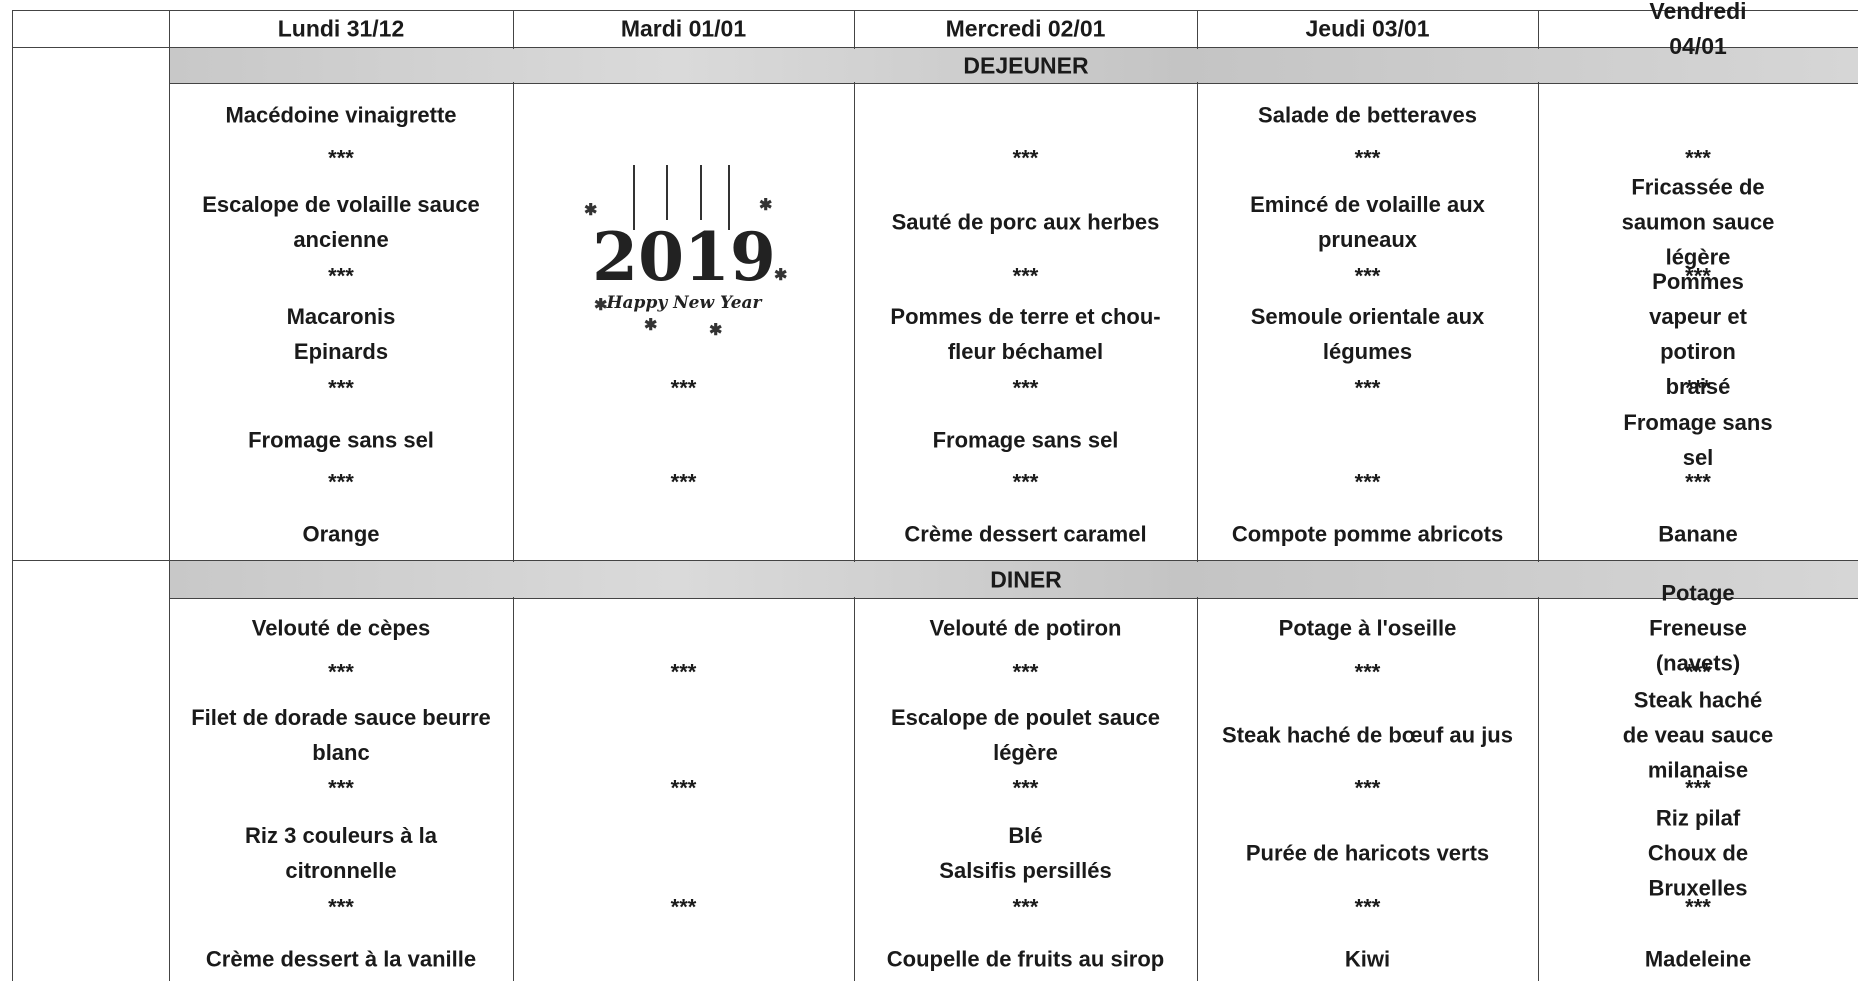 The height and width of the screenshot is (981, 1858). Describe the element at coordinates (684, 257) in the screenshot. I see `year: 2019` at that location.